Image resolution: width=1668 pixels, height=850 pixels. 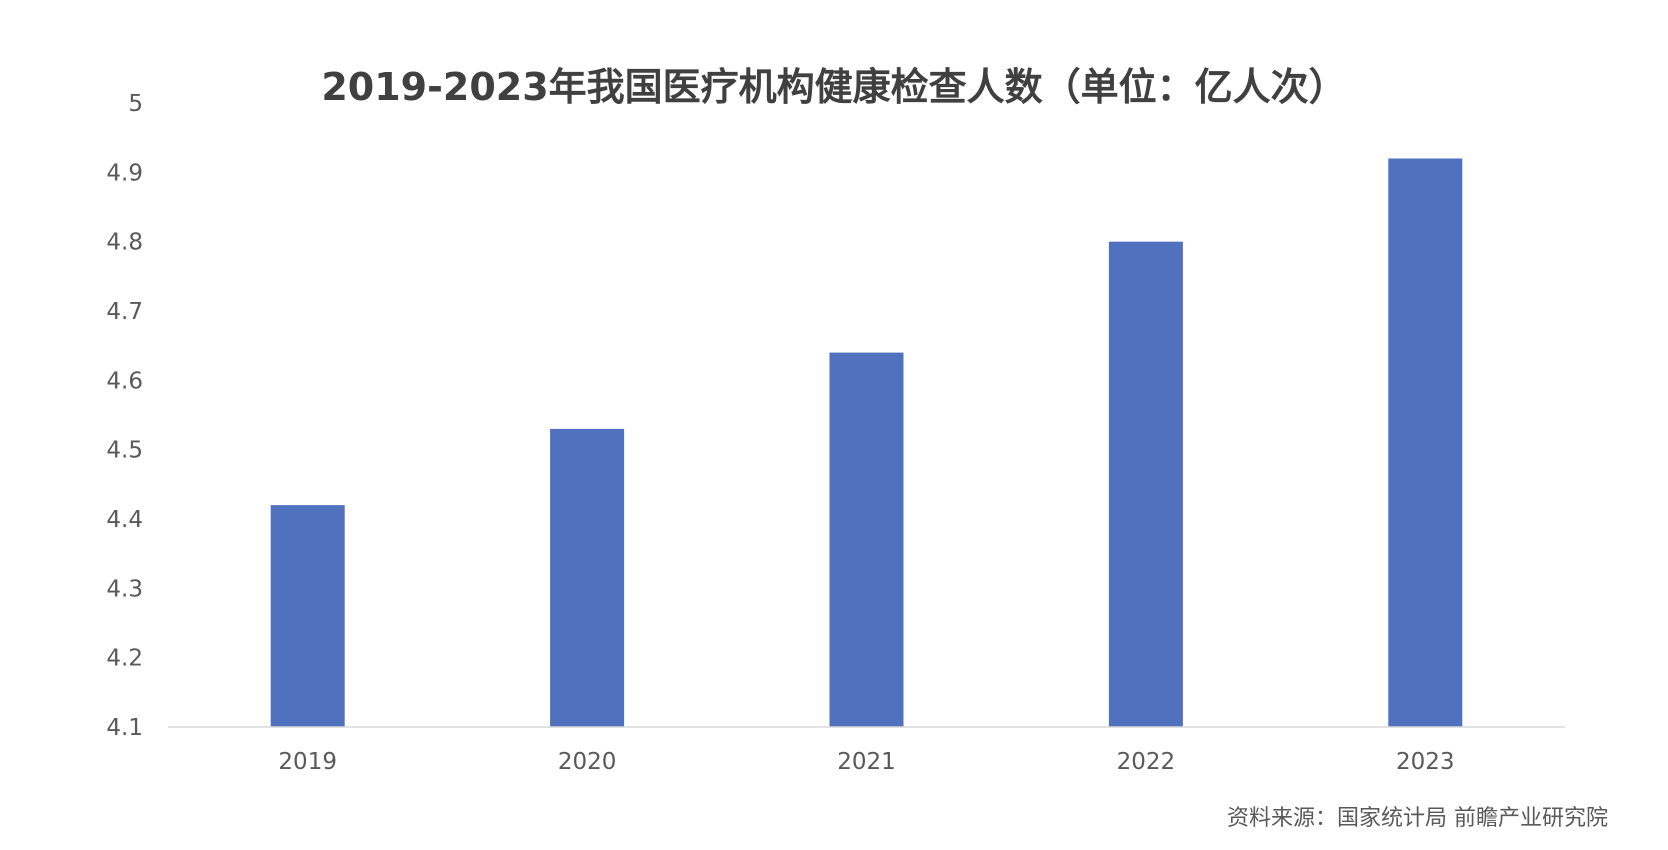 I want to click on x-tick-label: 2020, so click(x=587, y=762).